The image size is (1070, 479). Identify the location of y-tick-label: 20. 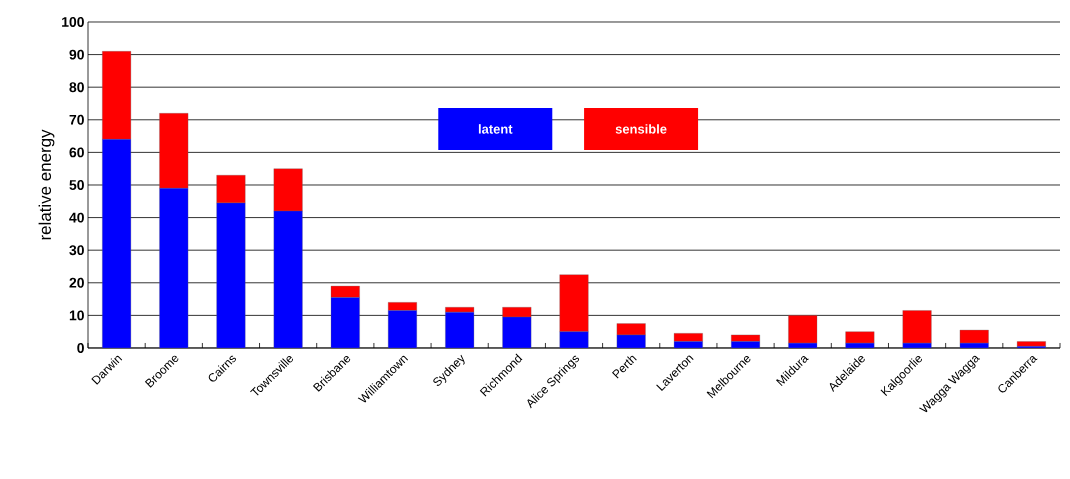
(76, 282).